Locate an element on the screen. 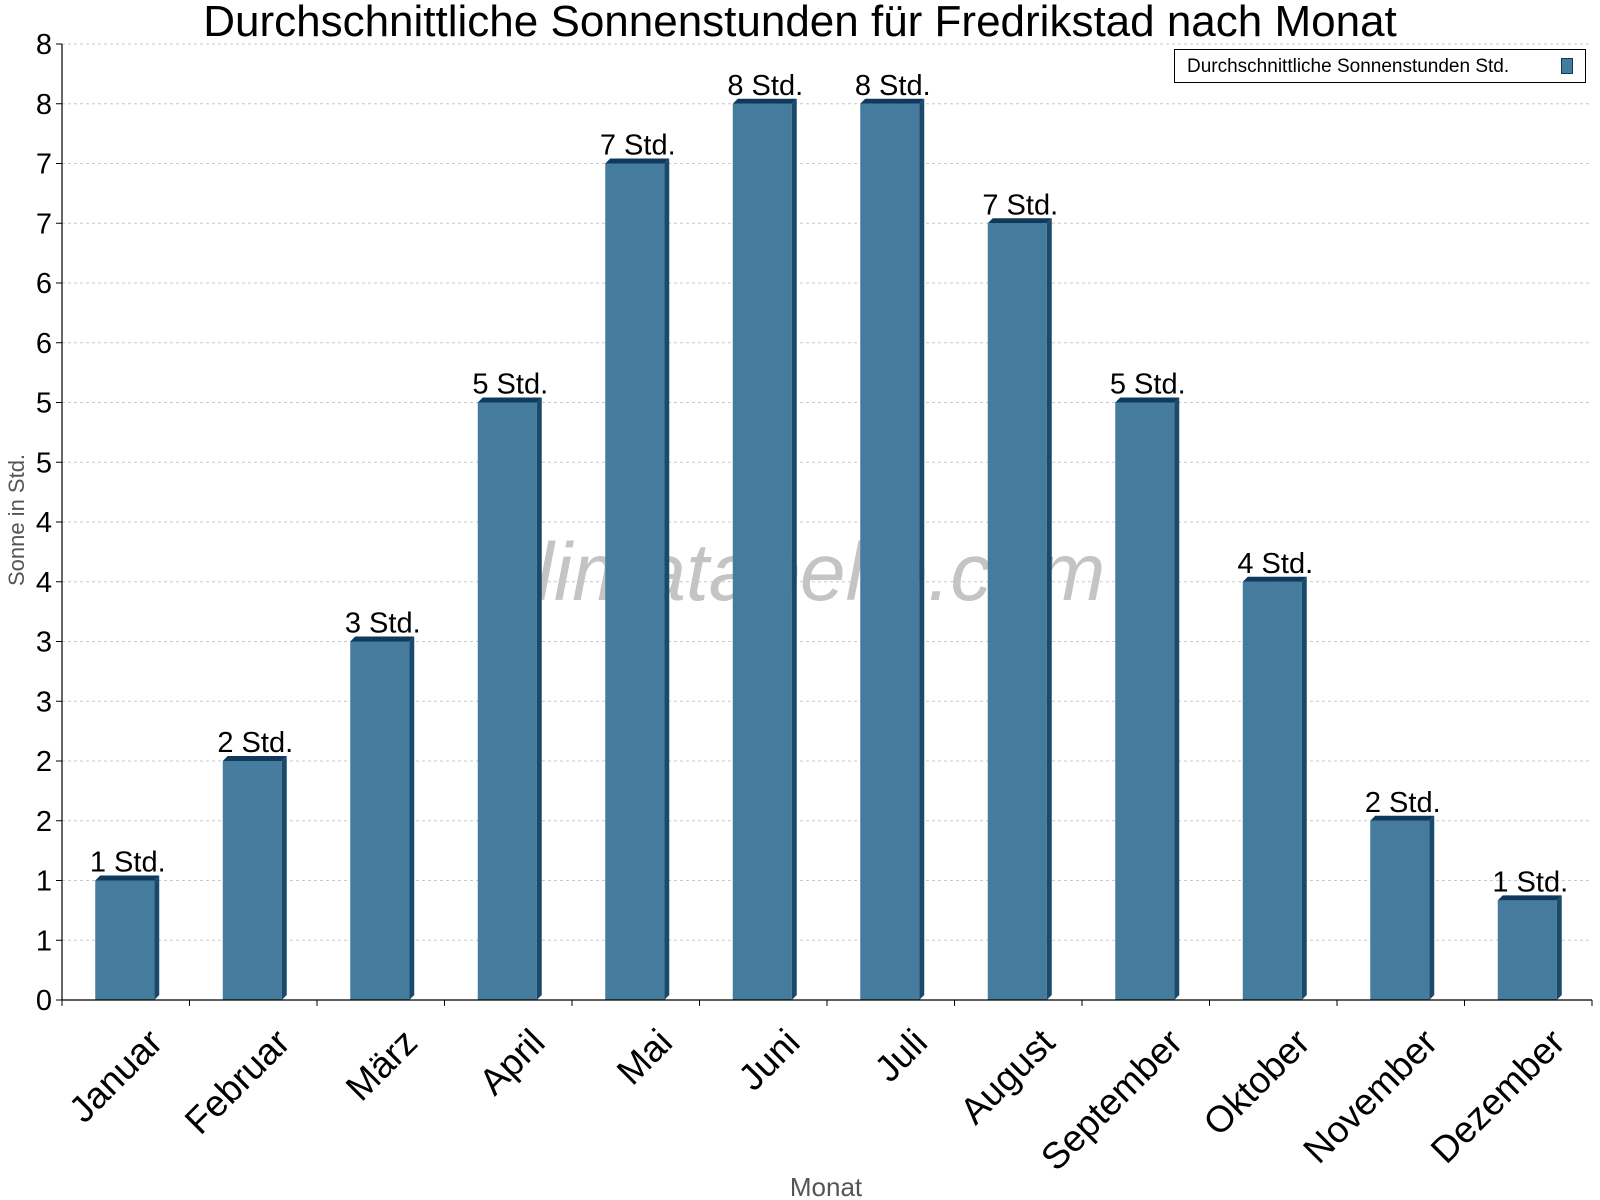 The image size is (1600, 1200). bar-value-label: 4 Std. is located at coordinates (1275, 564).